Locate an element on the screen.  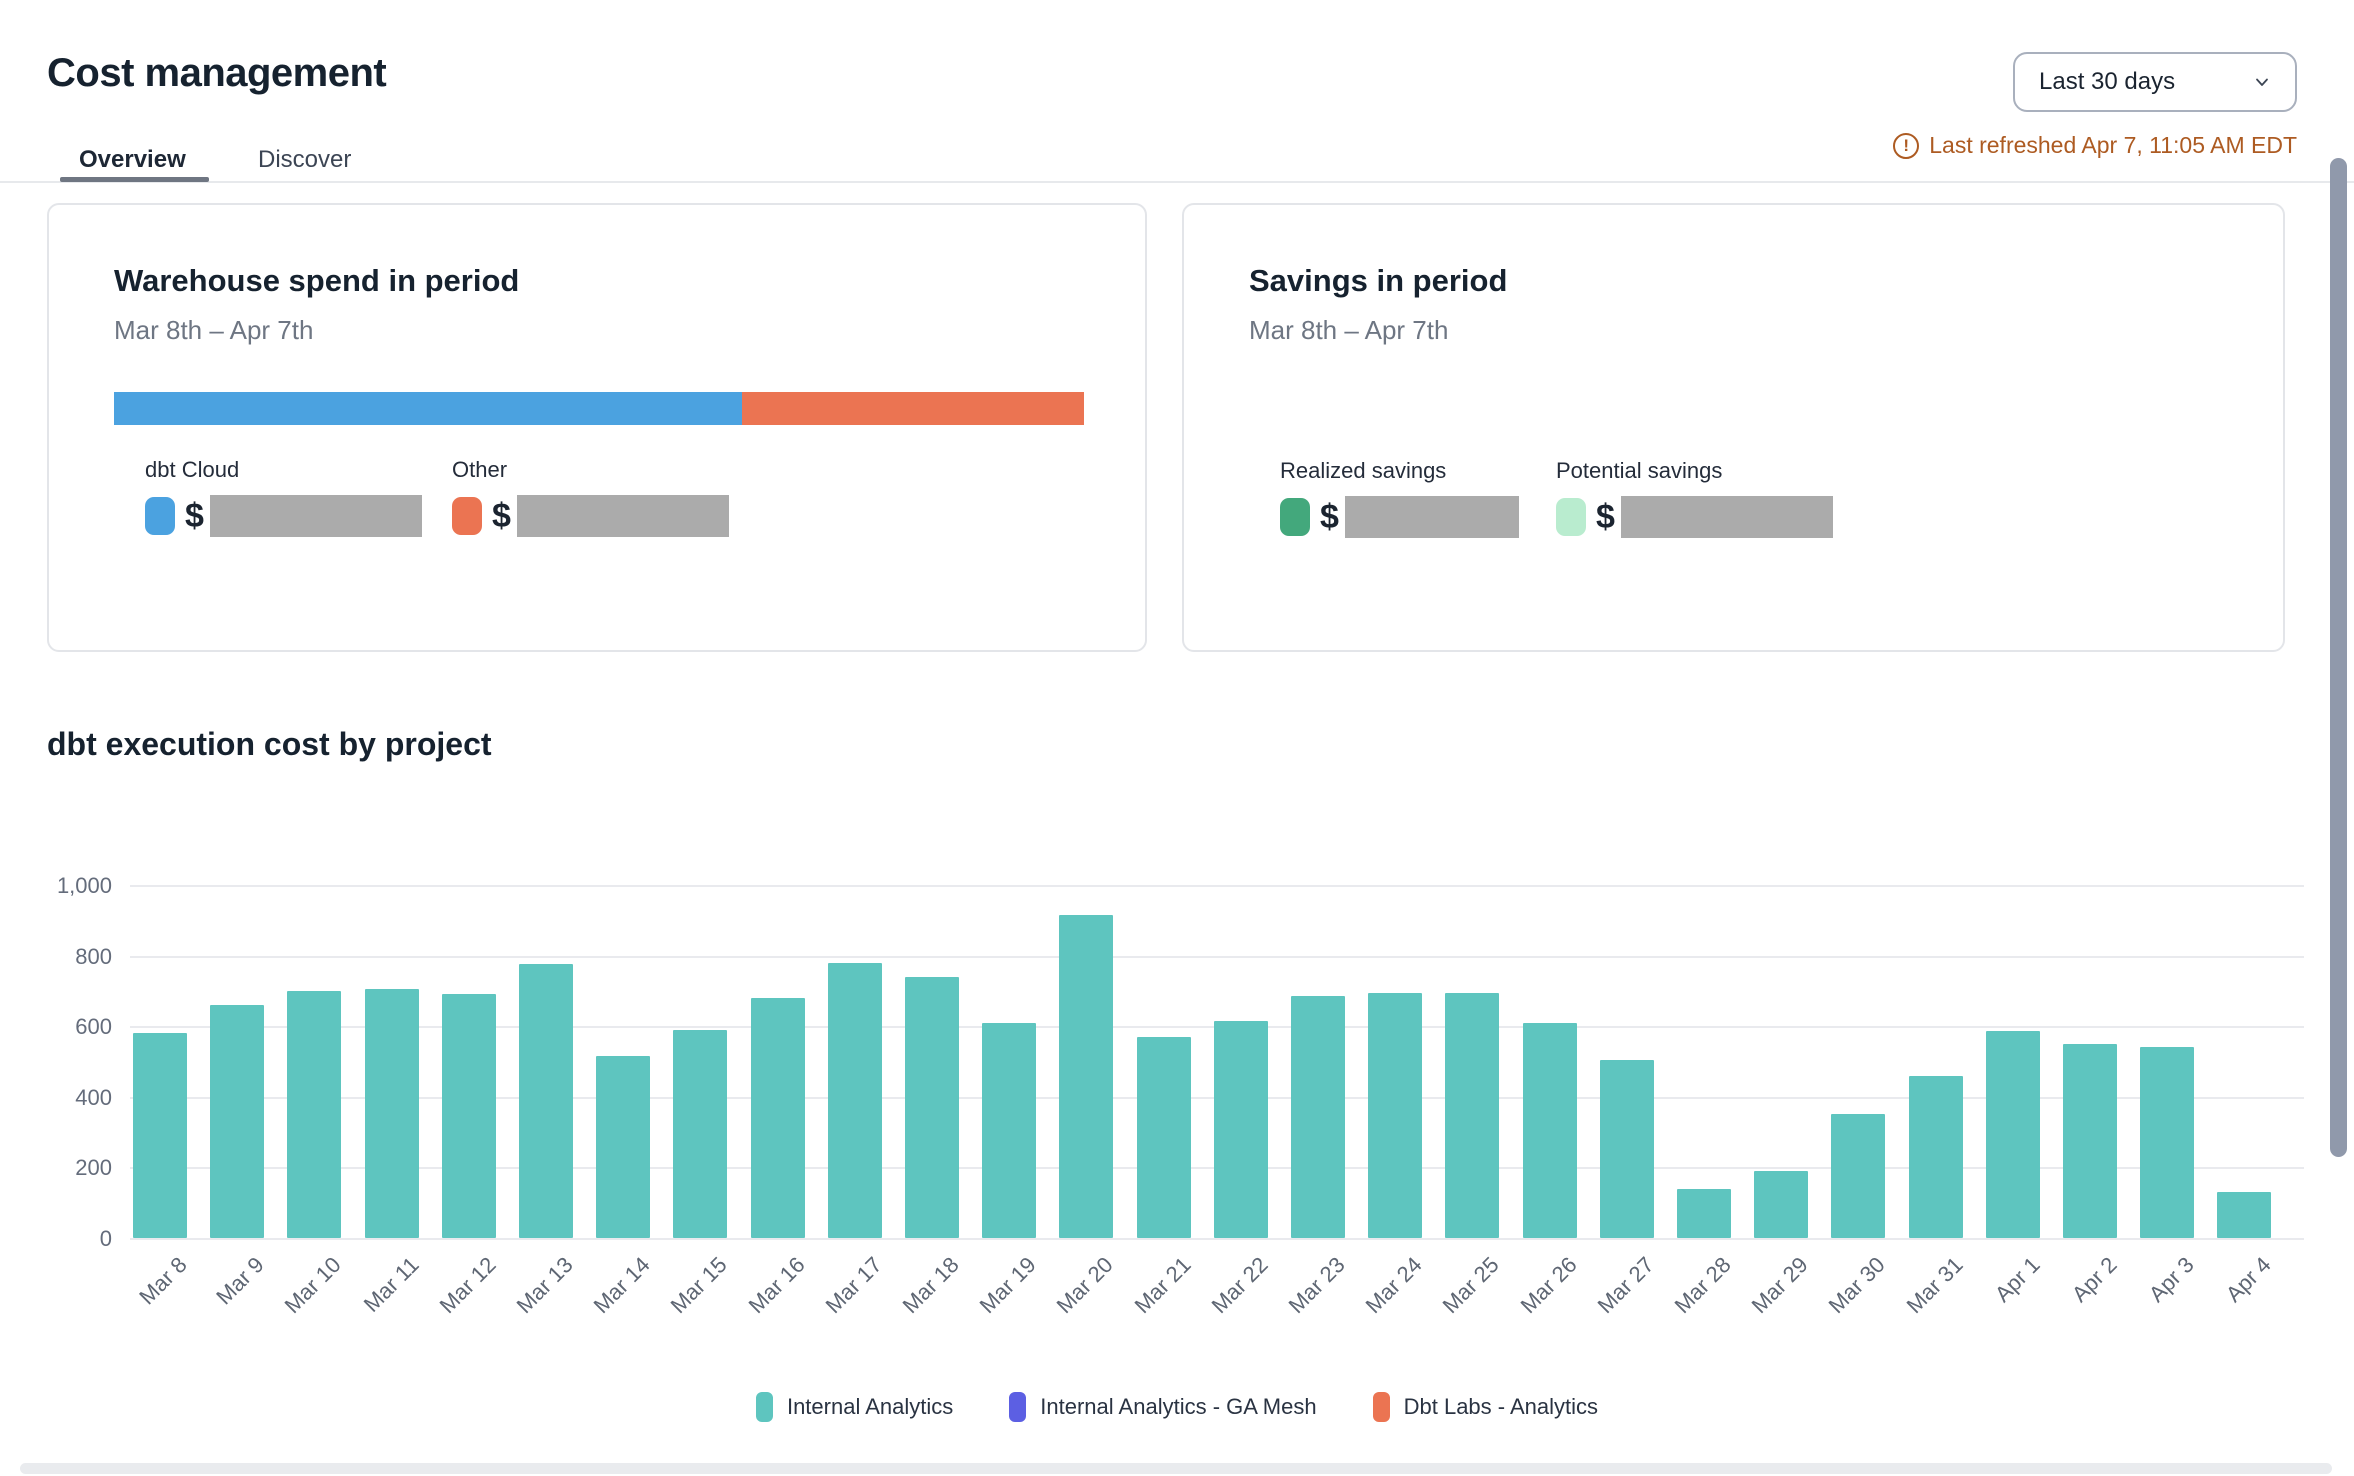
legend-label-realized-savings: Realized savings is located at coordinates (1363, 470).